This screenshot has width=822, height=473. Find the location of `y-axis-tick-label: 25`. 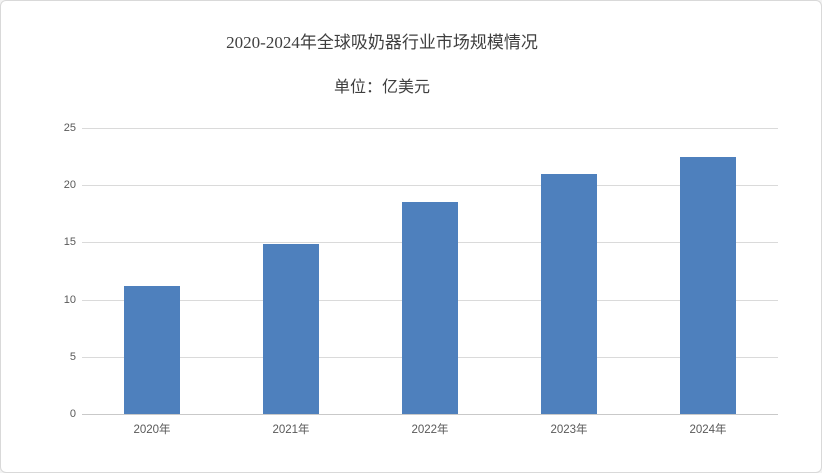

y-axis-tick-label: 25 is located at coordinates (69, 128).